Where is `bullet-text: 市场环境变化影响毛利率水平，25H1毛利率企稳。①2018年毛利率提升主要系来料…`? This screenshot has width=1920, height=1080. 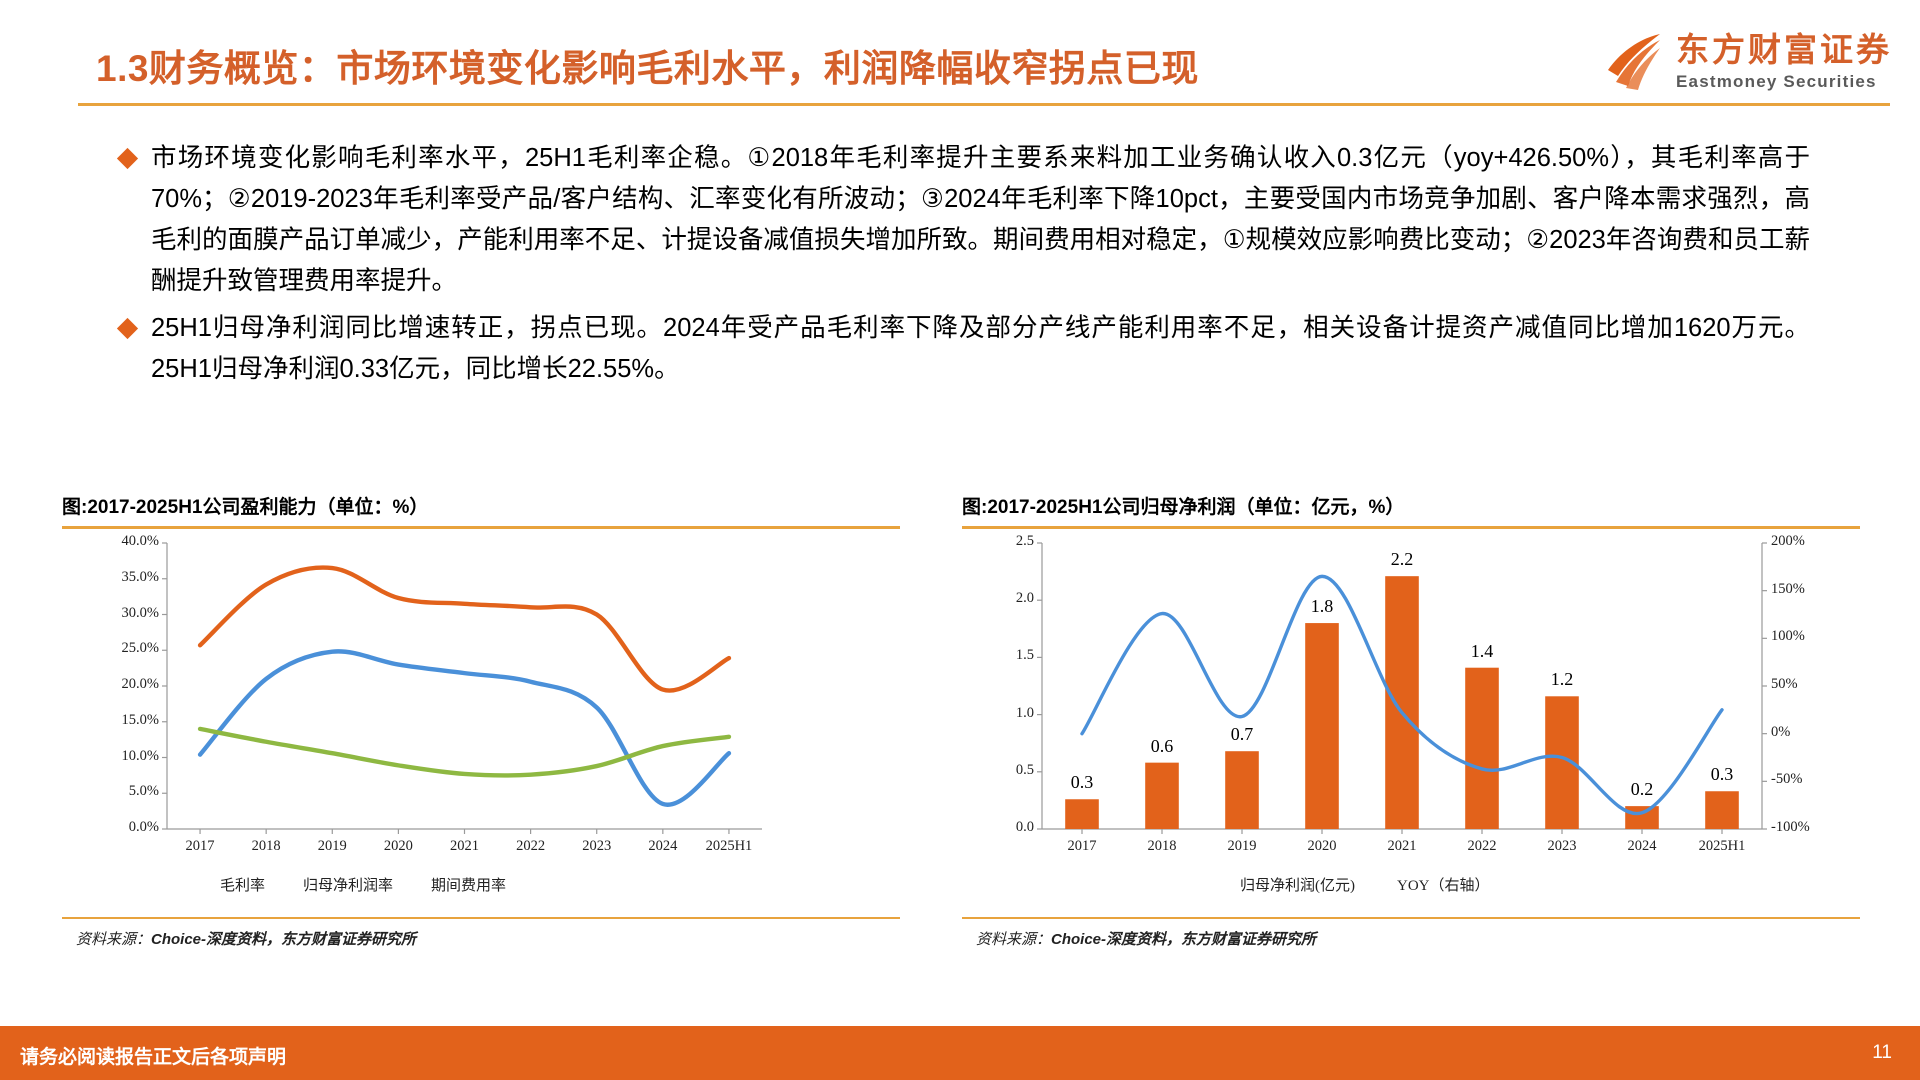 bullet-text: 市场环境变化影响毛利率水平，25H1毛利率企稳。①2018年毛利率提升主要系来料… is located at coordinates (980, 219).